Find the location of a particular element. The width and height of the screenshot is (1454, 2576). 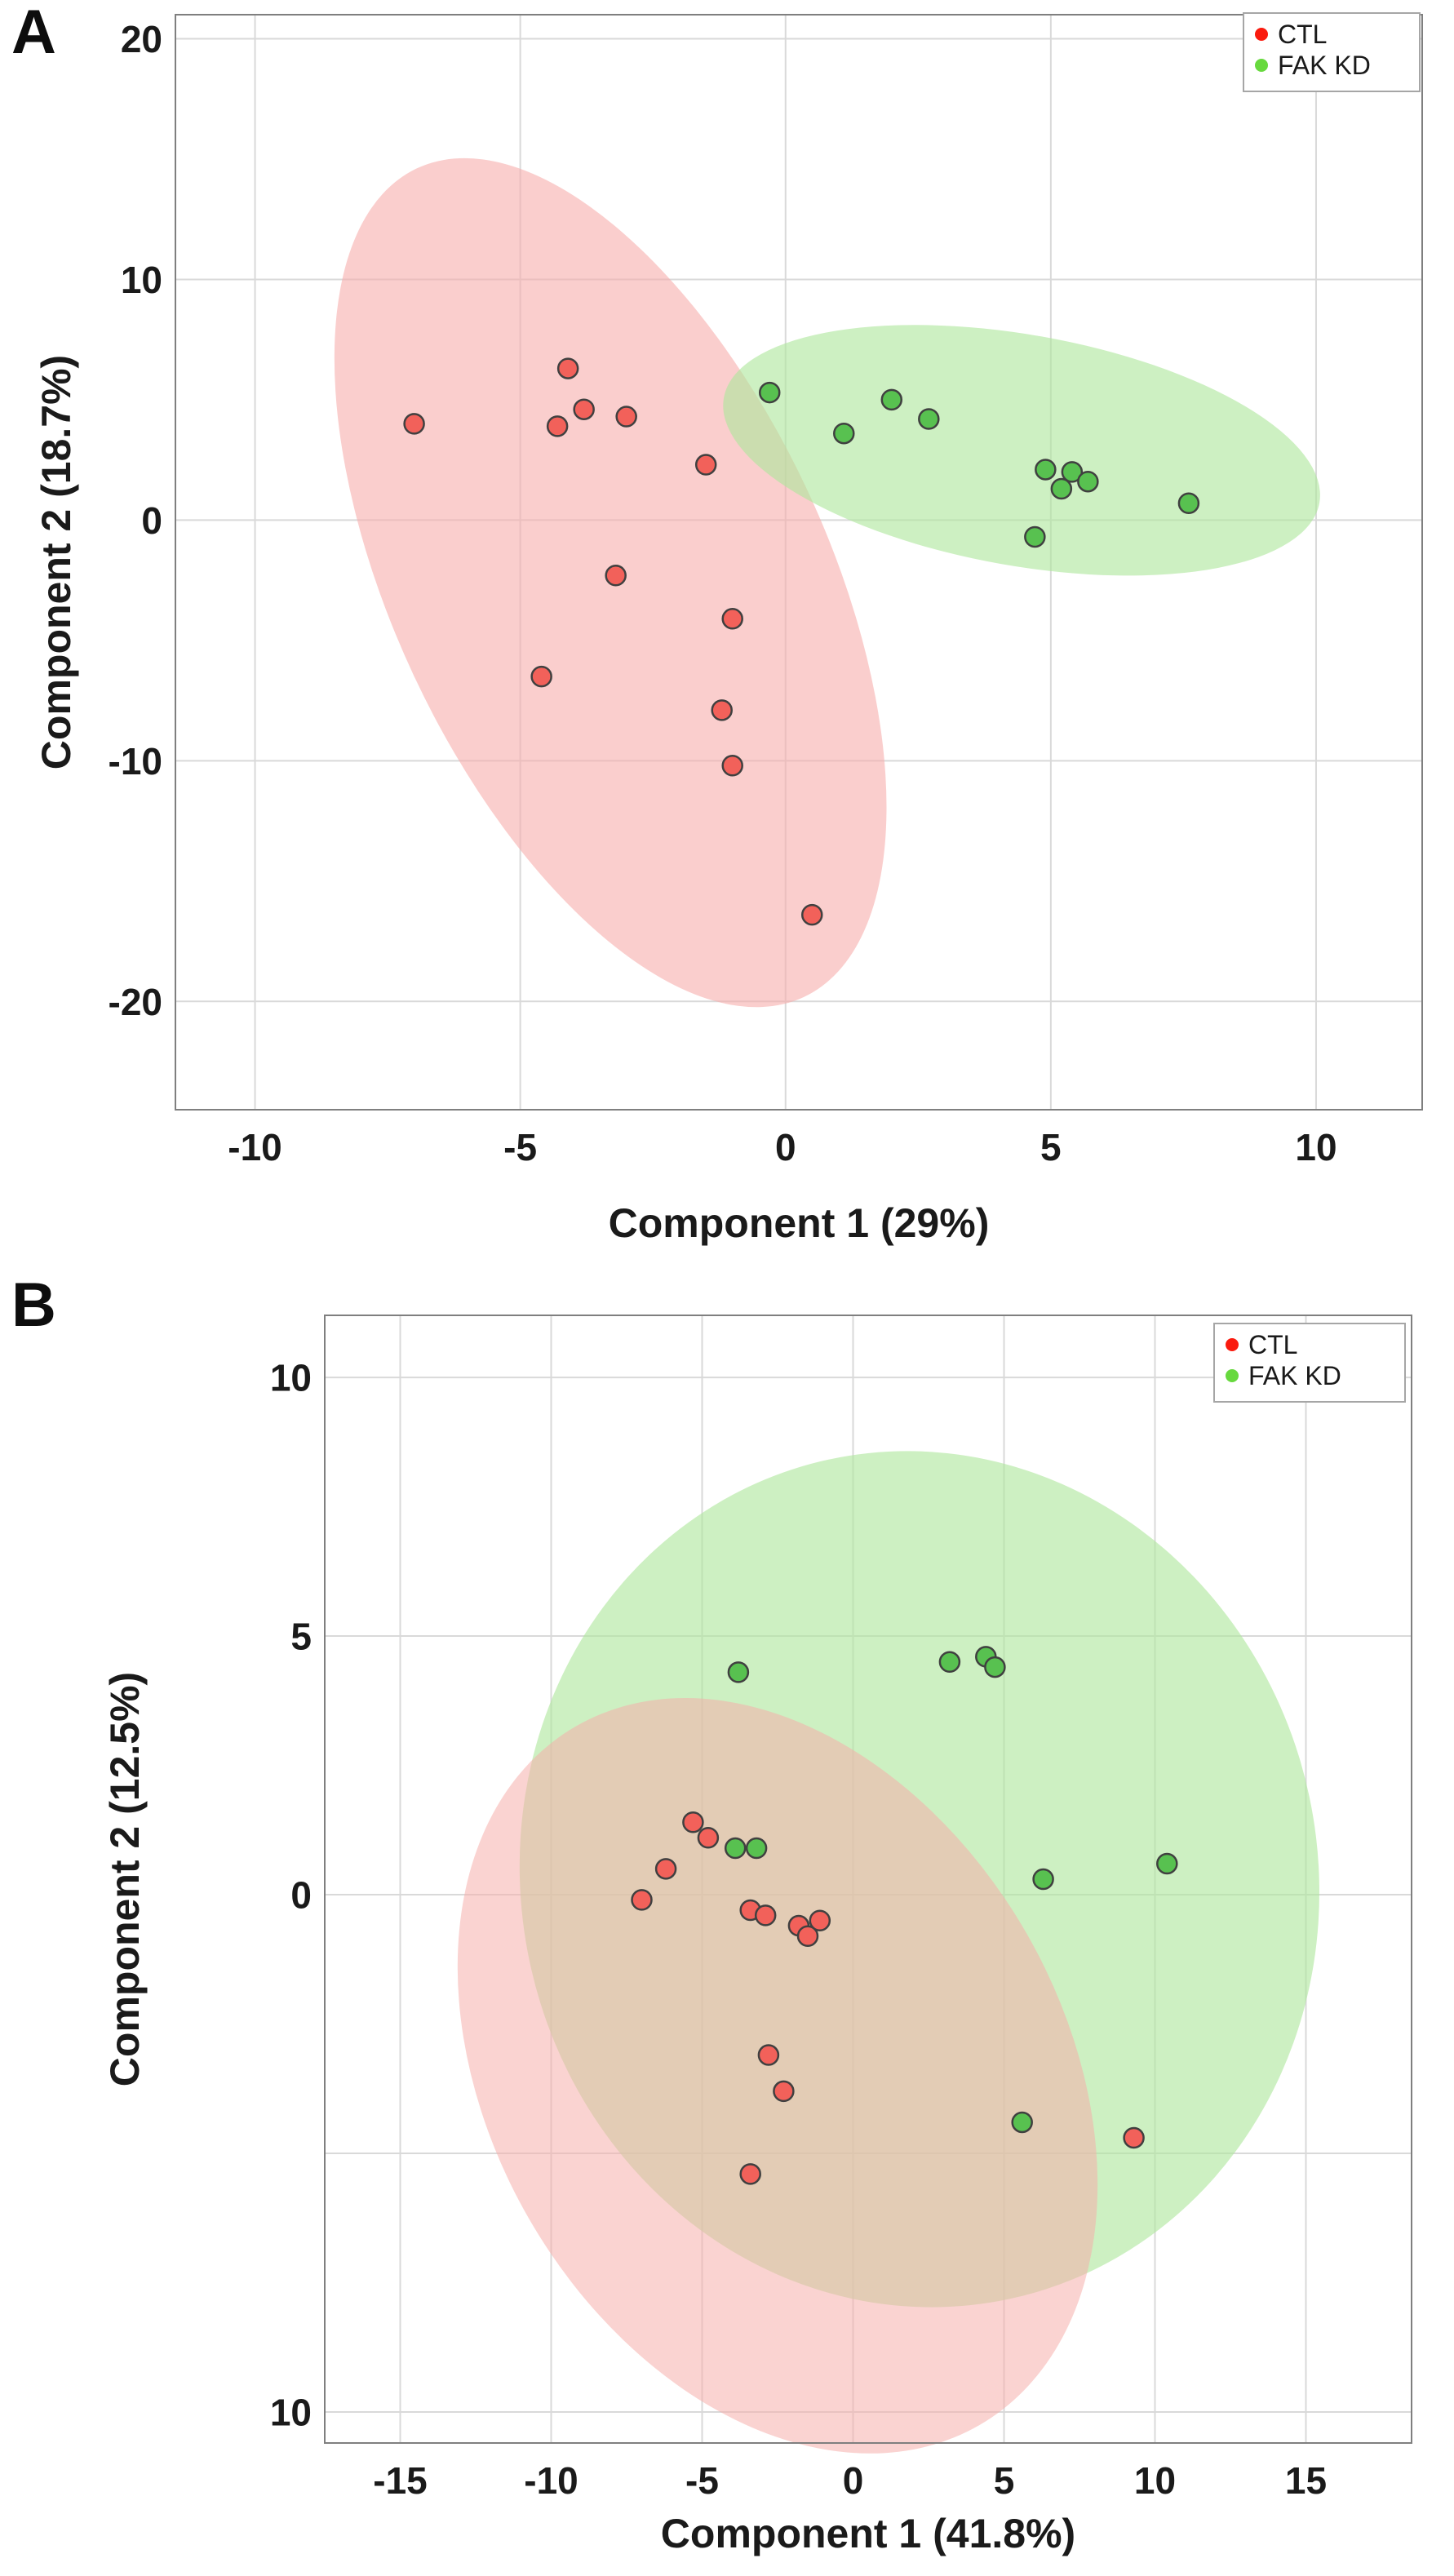

y-tick-label: -10 is located at coordinates (135, 761).